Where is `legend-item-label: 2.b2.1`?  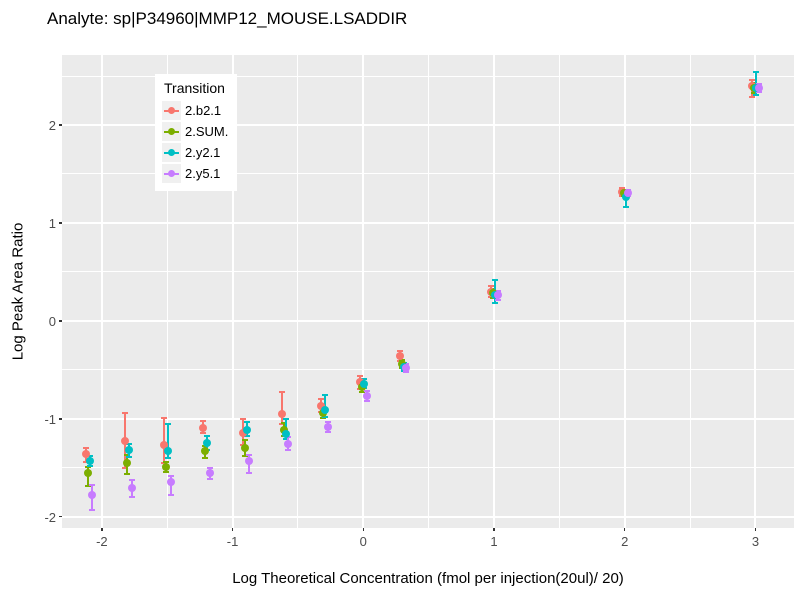
legend-item-label: 2.b2.1 is located at coordinates (203, 110).